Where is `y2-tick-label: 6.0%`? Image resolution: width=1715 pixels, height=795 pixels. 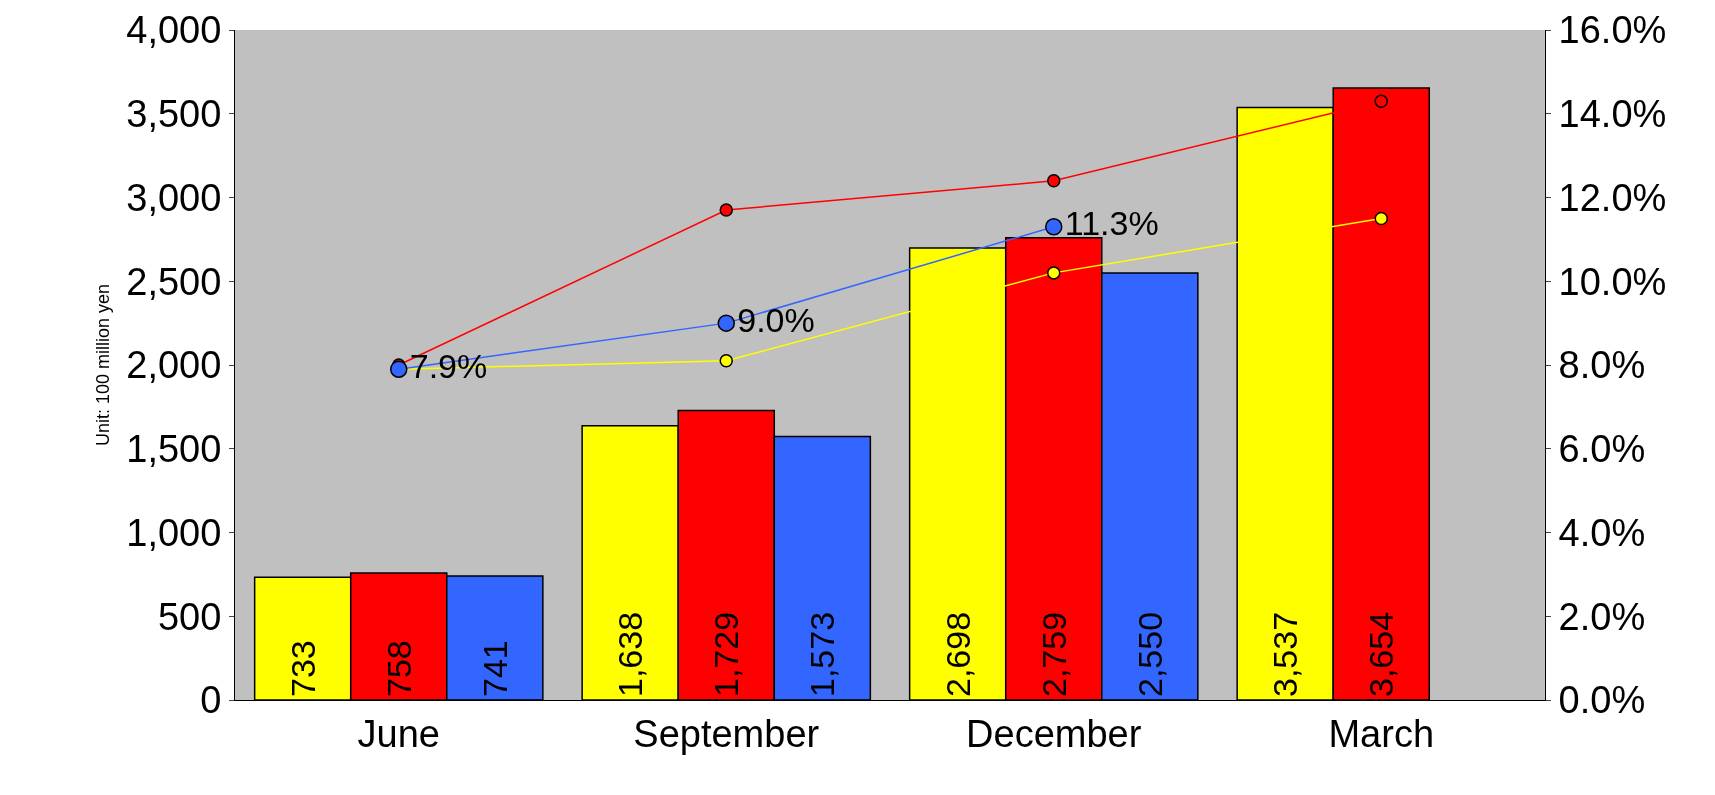 y2-tick-label: 6.0% is located at coordinates (1602, 449).